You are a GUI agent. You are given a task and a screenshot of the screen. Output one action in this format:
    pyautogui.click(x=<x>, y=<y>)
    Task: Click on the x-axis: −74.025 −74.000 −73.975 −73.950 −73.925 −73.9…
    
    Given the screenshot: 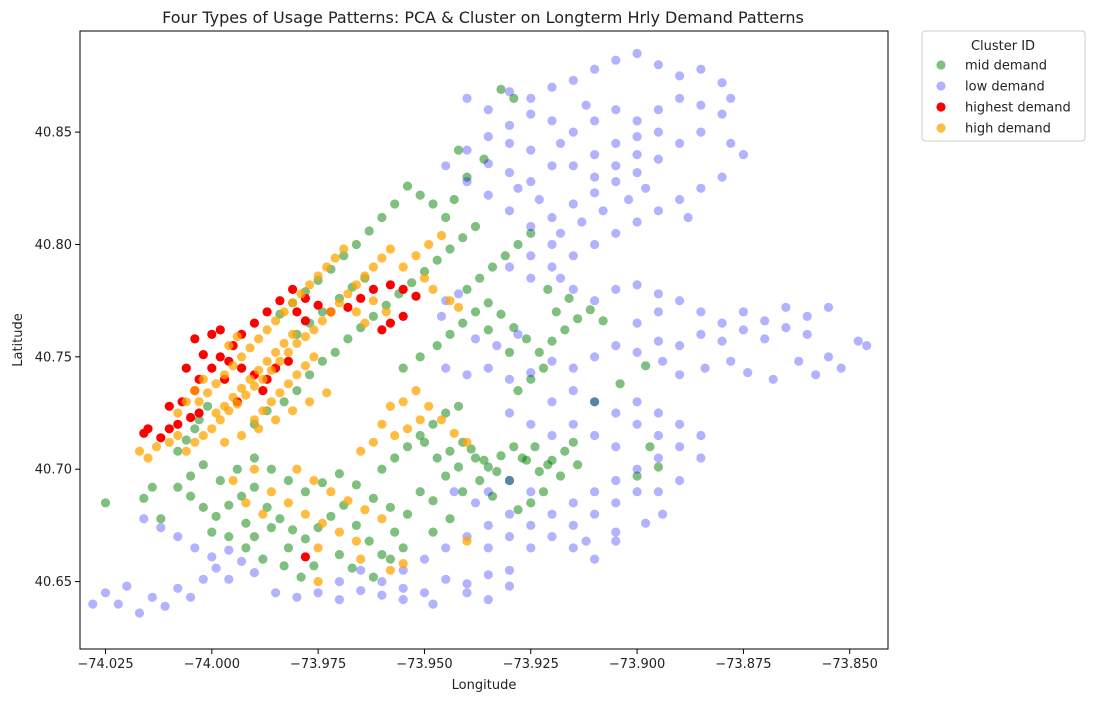 What is the action you would take?
    pyautogui.click(x=477, y=660)
    